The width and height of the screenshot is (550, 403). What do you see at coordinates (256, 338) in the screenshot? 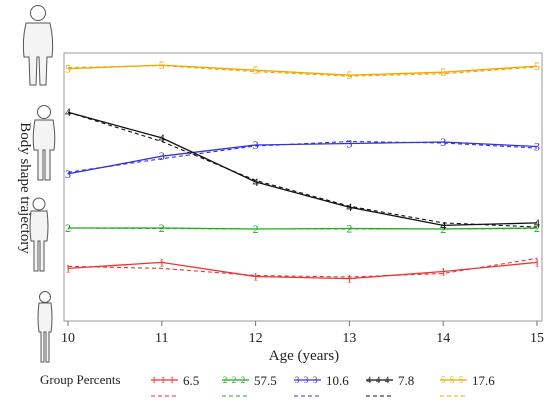
I see `x-tick-label: 12` at bounding box center [256, 338].